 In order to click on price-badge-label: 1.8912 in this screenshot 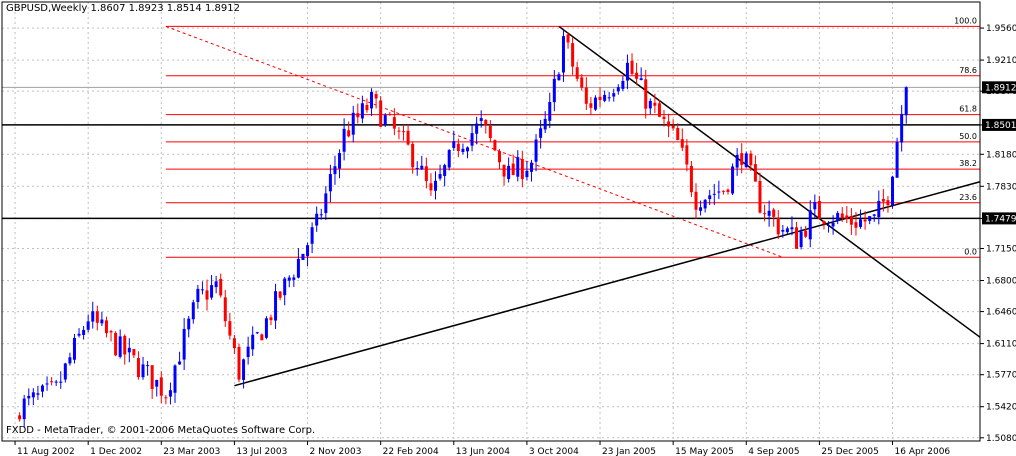, I will do `click(1000, 88)`.